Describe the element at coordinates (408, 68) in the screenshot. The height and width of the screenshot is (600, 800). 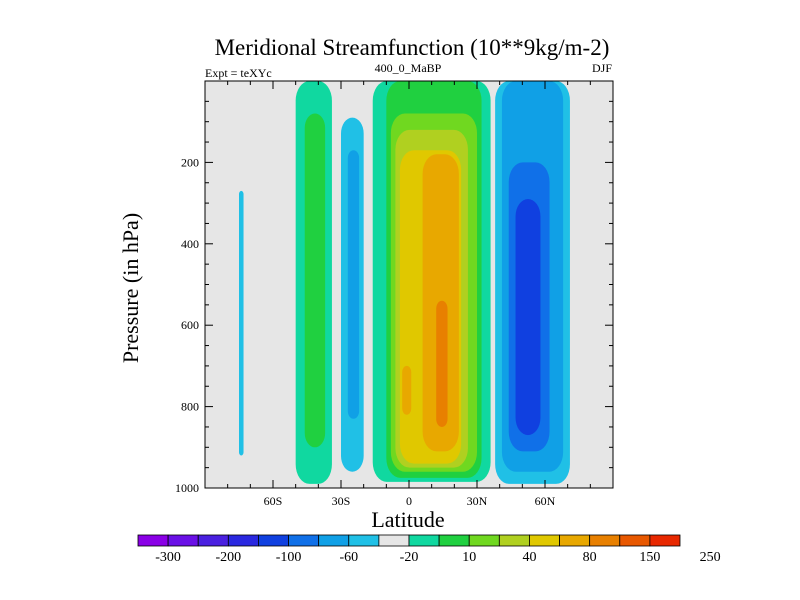
I see `period-label: 400_0_MaBP` at that location.